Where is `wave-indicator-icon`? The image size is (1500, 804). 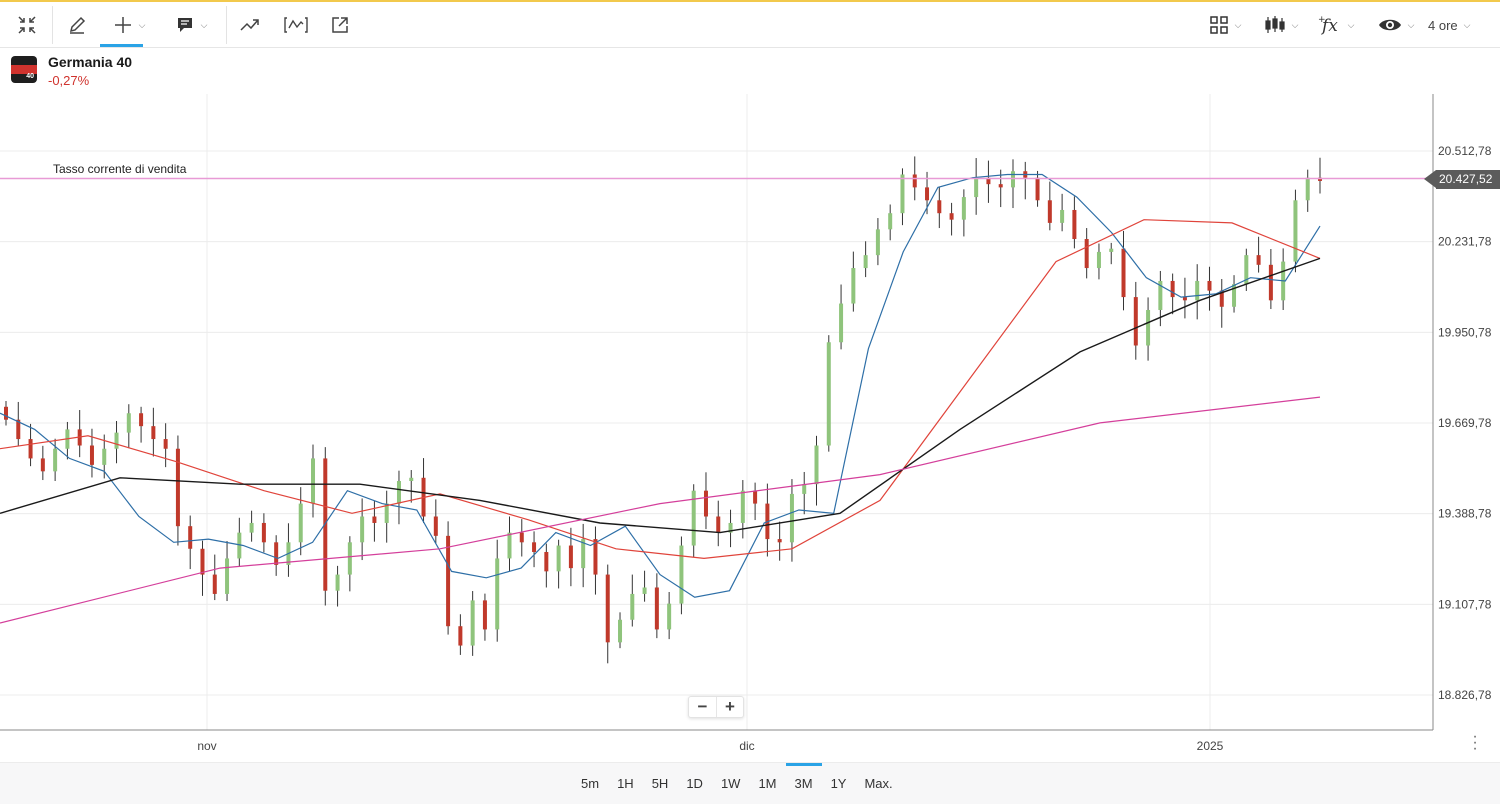 wave-indicator-icon is located at coordinates (296, 25).